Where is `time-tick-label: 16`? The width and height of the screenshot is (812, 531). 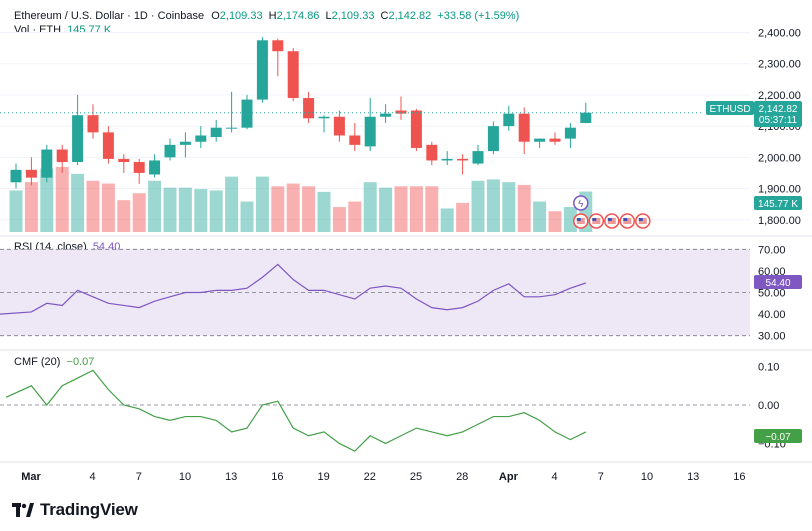
time-tick-label: 16 is located at coordinates (739, 477).